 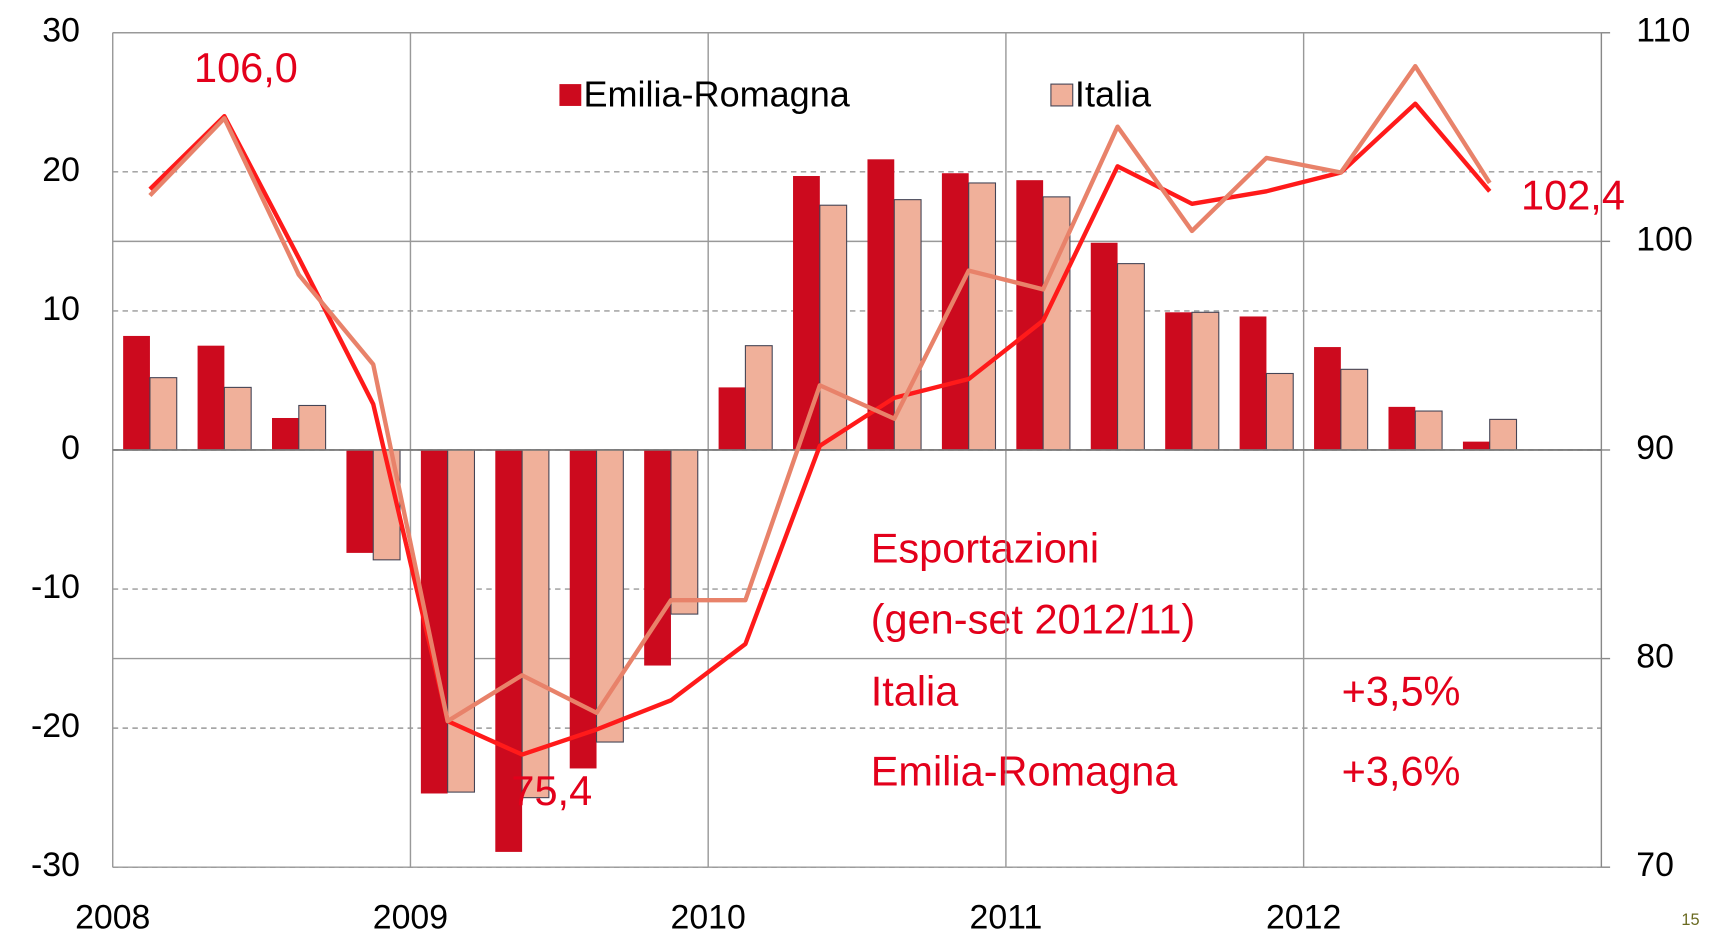 I want to click on y-tick-label: 10, so click(x=61, y=309).